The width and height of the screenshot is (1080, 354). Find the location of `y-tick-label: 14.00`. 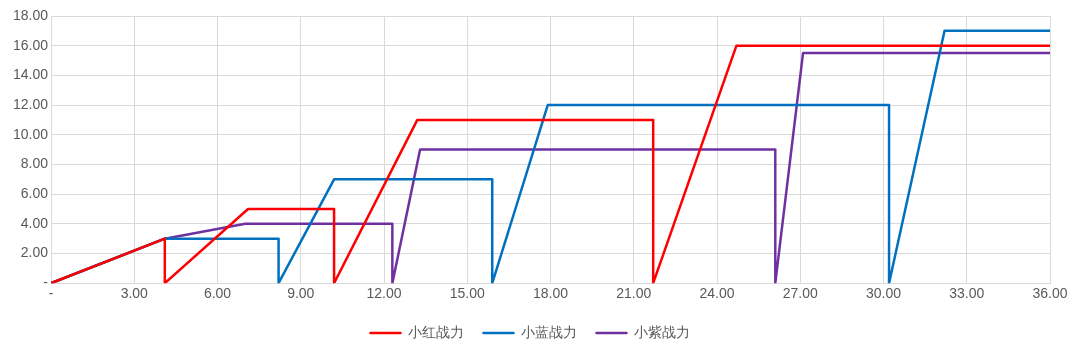

y-tick-label: 14.00 is located at coordinates (30, 74).